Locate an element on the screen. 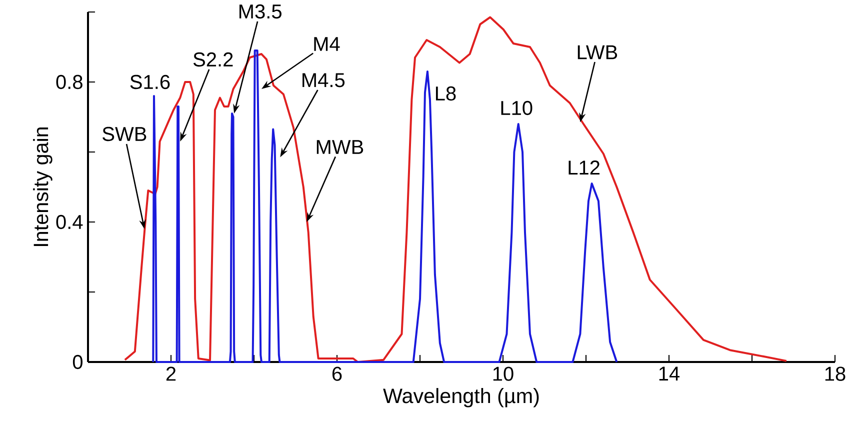  x-tick-label: 10 is located at coordinates (503, 373).